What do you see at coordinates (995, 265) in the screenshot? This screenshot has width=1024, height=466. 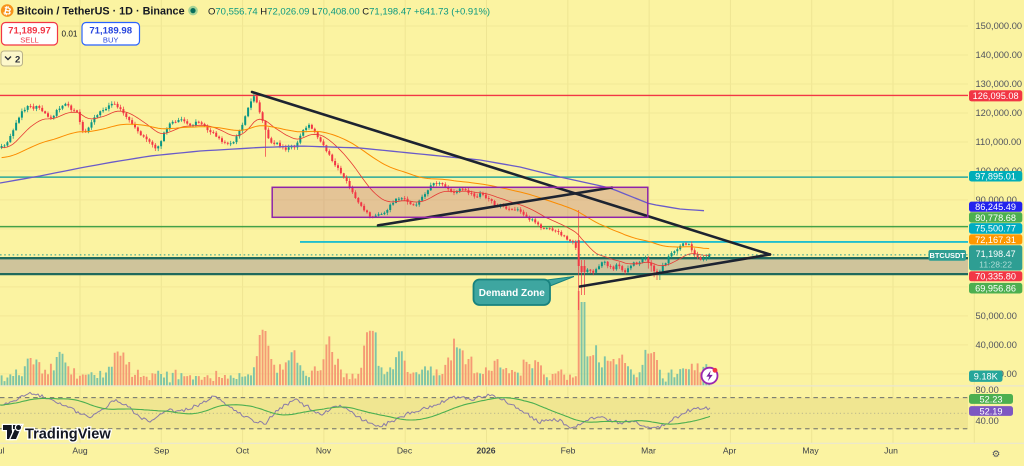 I see `svg-text: 11:28:22` at bounding box center [995, 265].